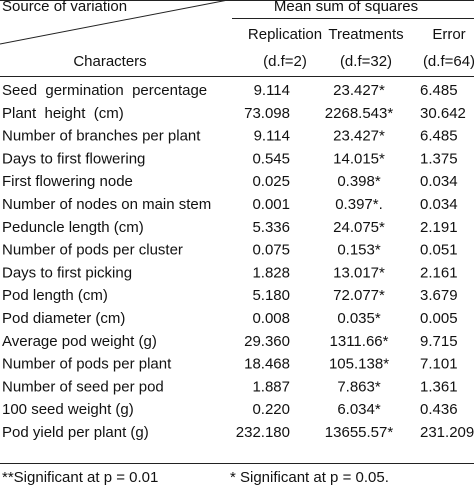 The image size is (474, 485). What do you see at coordinates (267, 341) in the screenshot?
I see `cell: 29.360` at bounding box center [267, 341].